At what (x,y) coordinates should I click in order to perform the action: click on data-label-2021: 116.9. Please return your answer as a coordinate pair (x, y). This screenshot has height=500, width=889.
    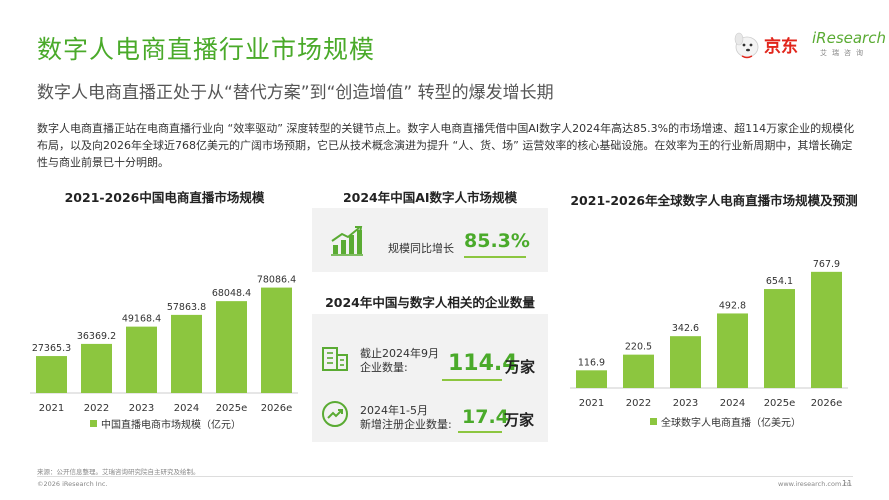
    Looking at the image, I should click on (591, 362).